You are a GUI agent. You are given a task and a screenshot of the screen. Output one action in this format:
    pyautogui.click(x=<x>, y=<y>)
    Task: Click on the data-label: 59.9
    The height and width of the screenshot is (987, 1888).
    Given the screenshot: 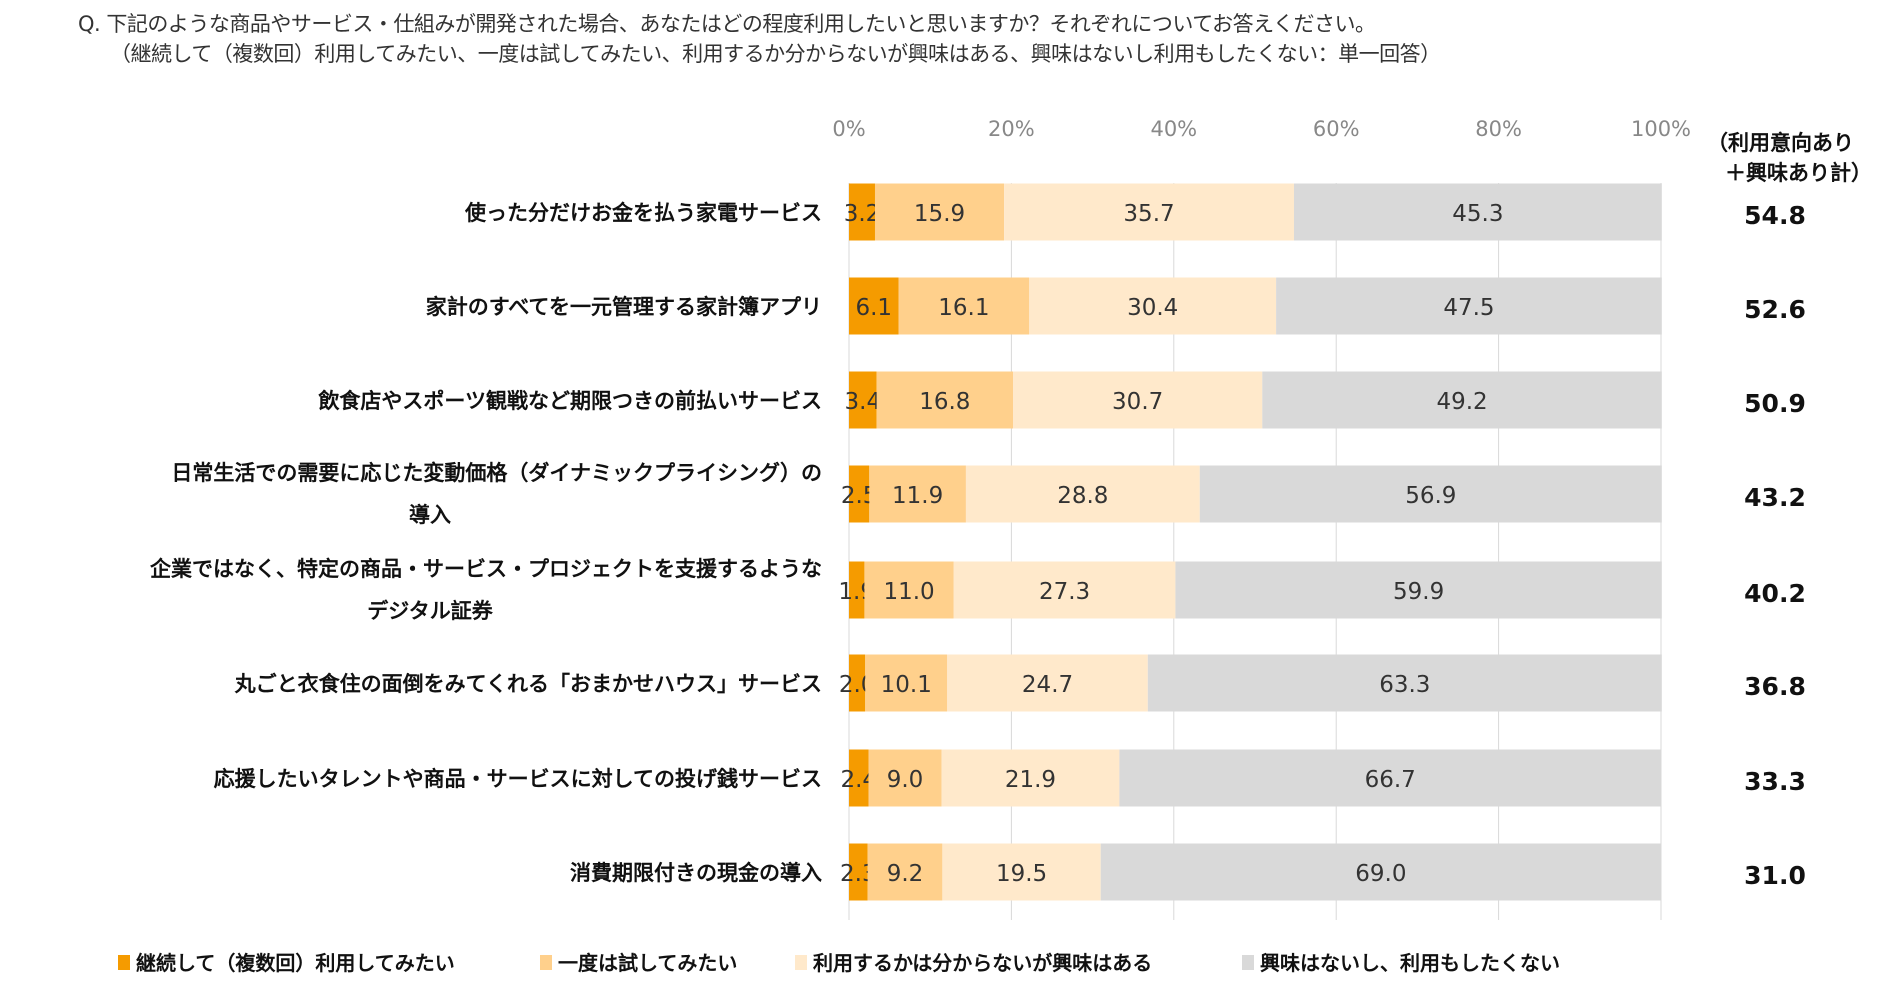 What is the action you would take?
    pyautogui.click(x=1418, y=592)
    